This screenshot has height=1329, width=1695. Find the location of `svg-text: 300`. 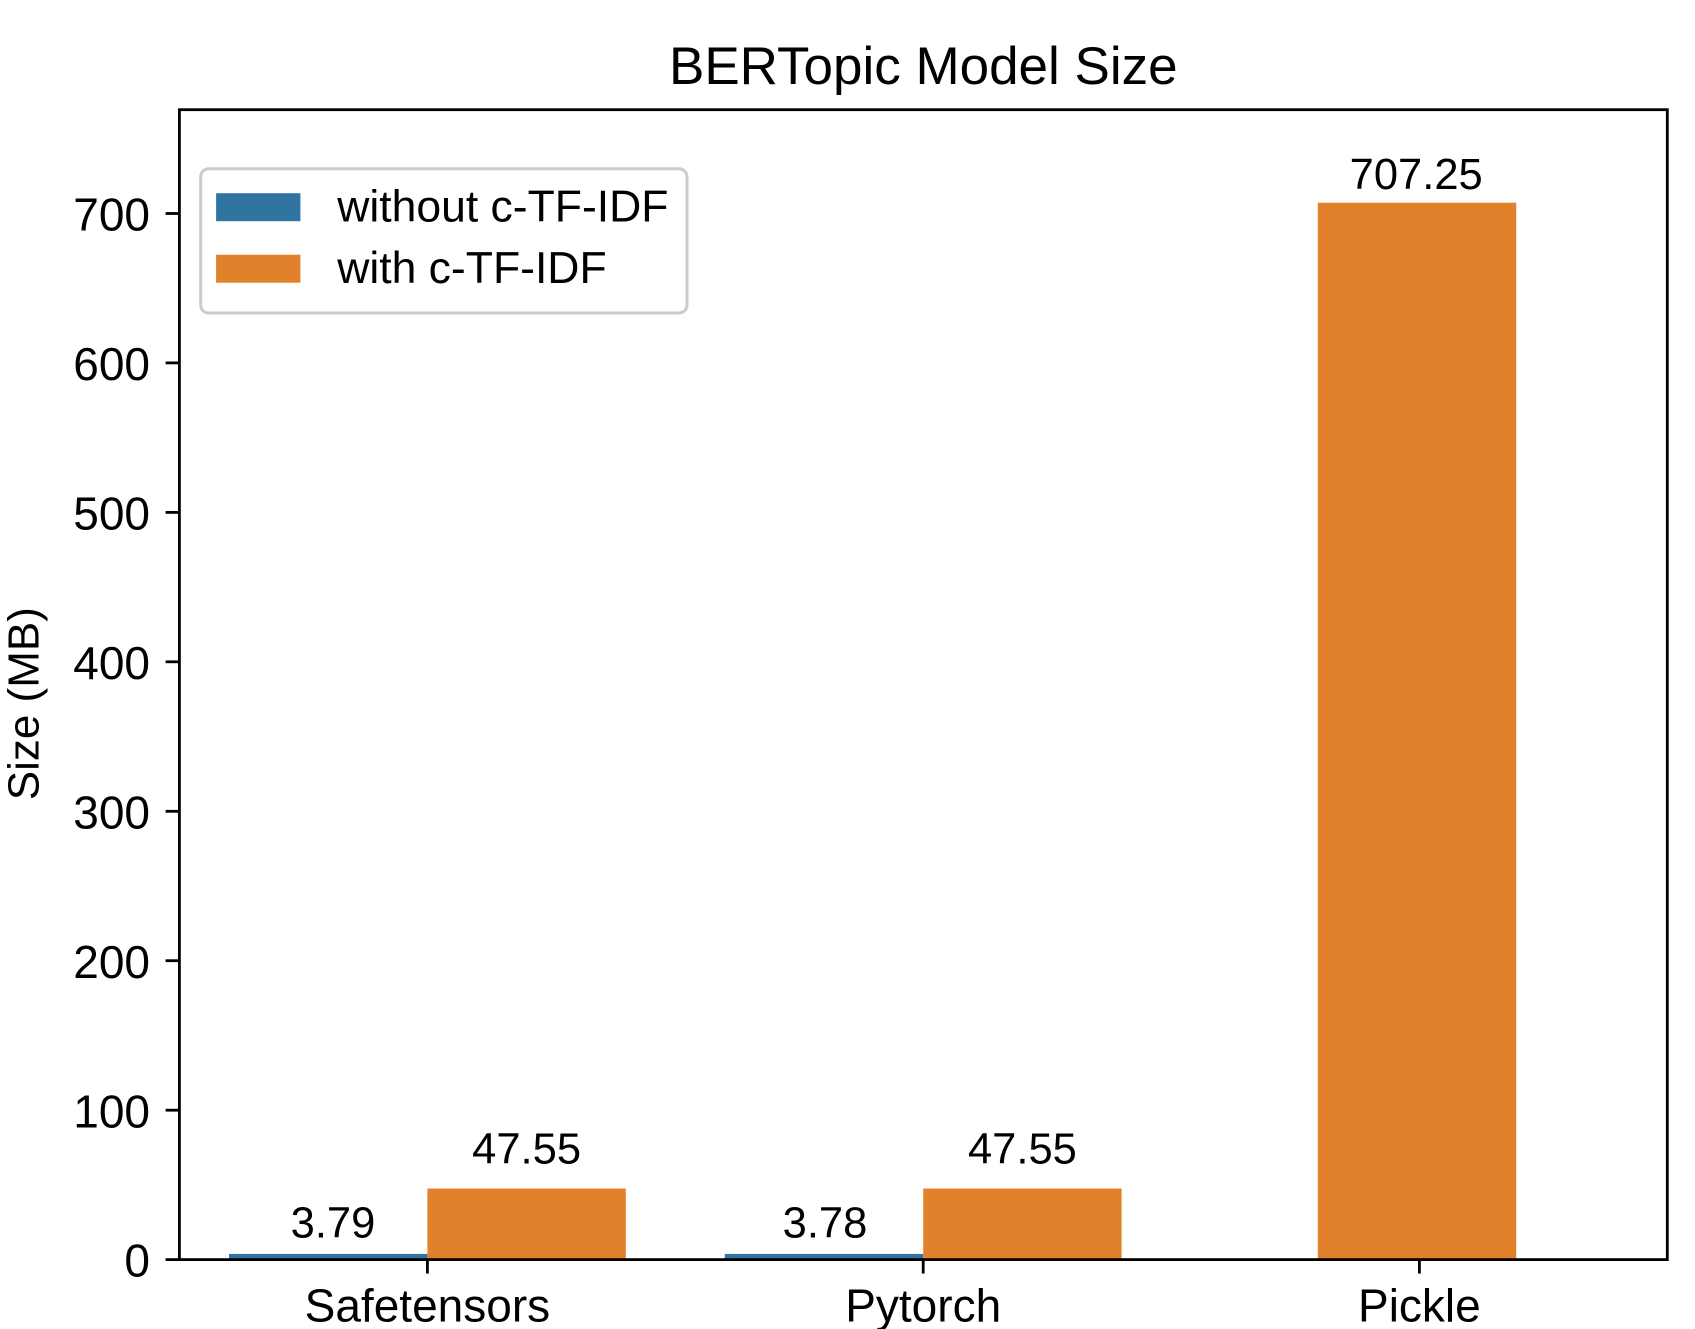

svg-text: 300 is located at coordinates (111, 812).